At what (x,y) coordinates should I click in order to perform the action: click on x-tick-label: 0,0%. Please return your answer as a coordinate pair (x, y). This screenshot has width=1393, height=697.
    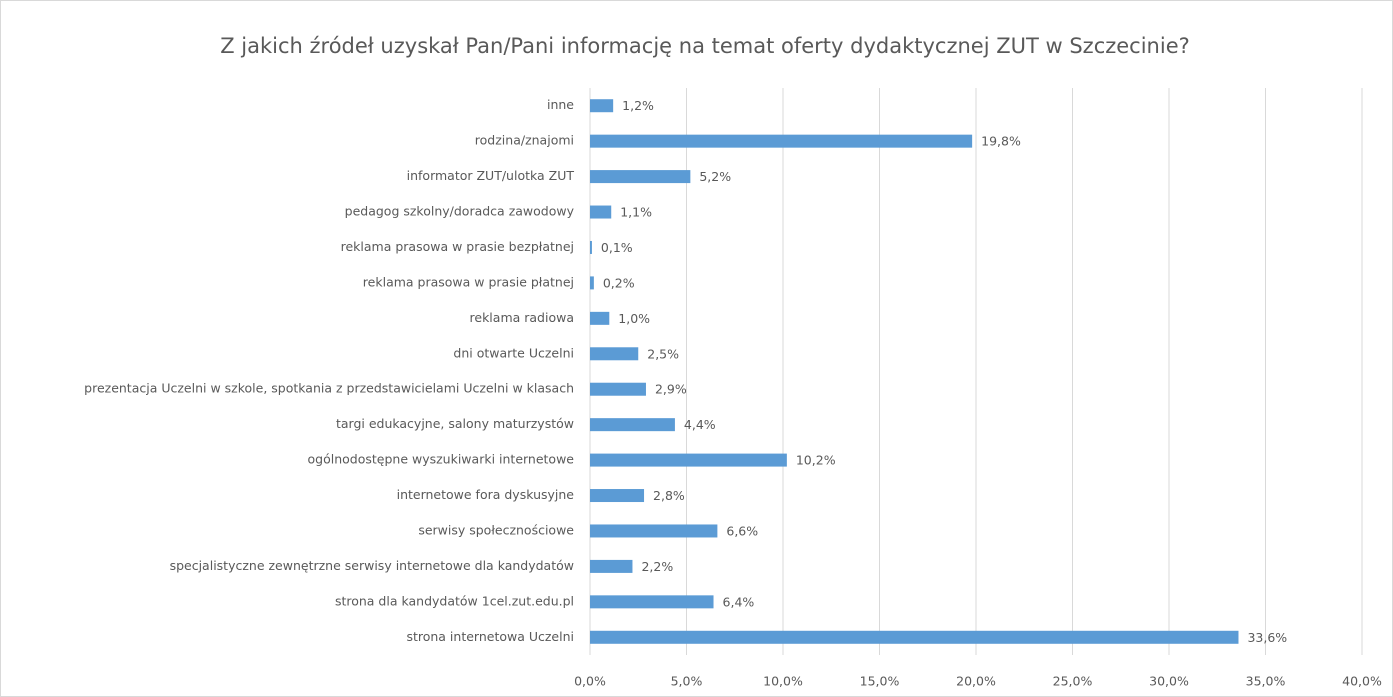
    Looking at the image, I should click on (590, 681).